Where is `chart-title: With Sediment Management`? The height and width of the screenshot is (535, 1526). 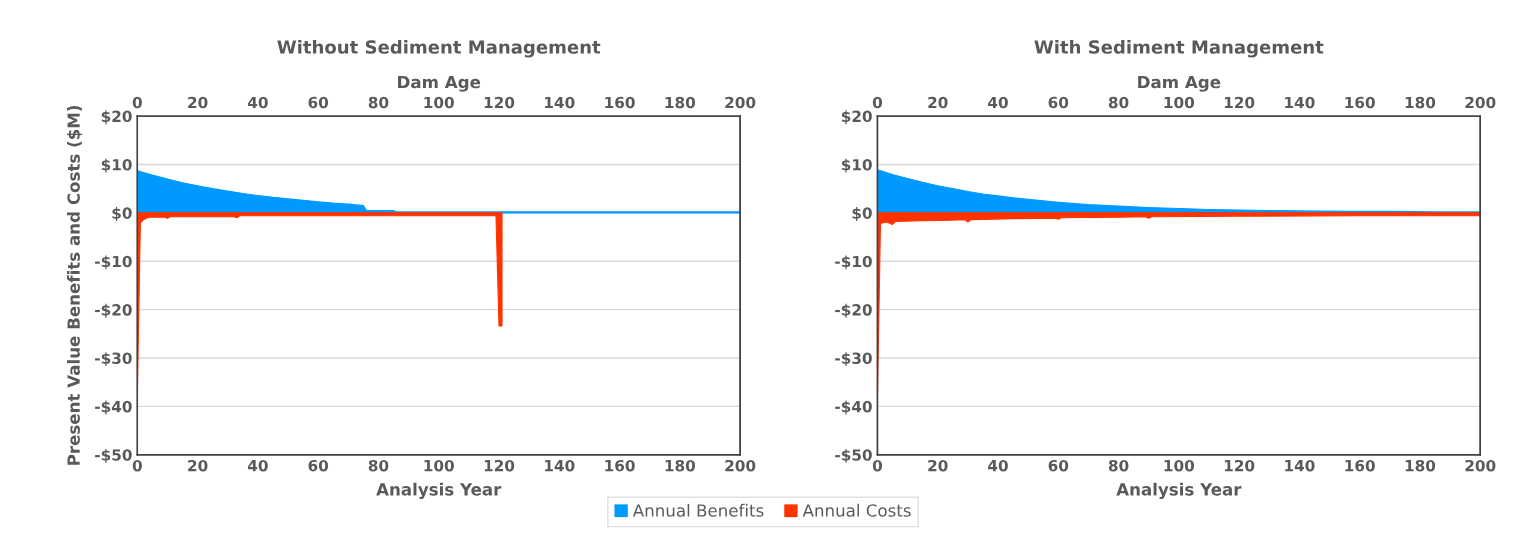
chart-title: With Sediment Management is located at coordinates (1179, 48).